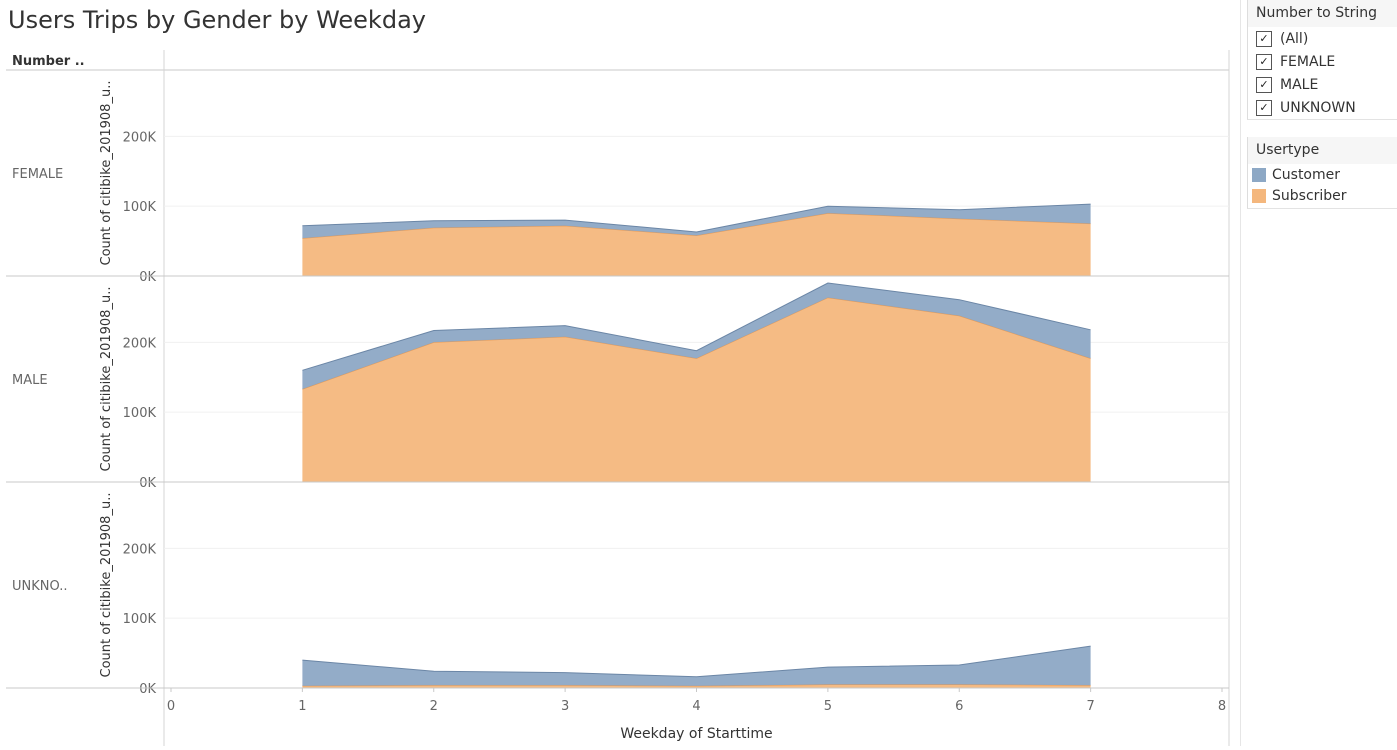  What do you see at coordinates (30, 380) in the screenshot?
I see `row-label: MALE` at bounding box center [30, 380].